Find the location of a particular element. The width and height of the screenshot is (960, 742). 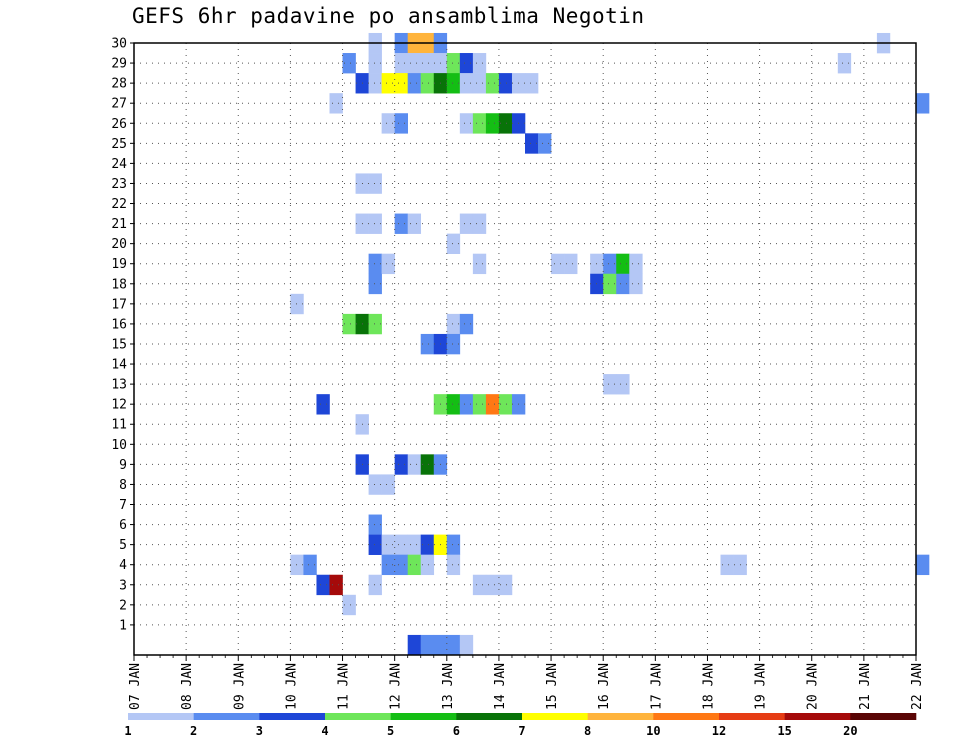

y-tick-label: 14 is located at coordinates (119, 365).